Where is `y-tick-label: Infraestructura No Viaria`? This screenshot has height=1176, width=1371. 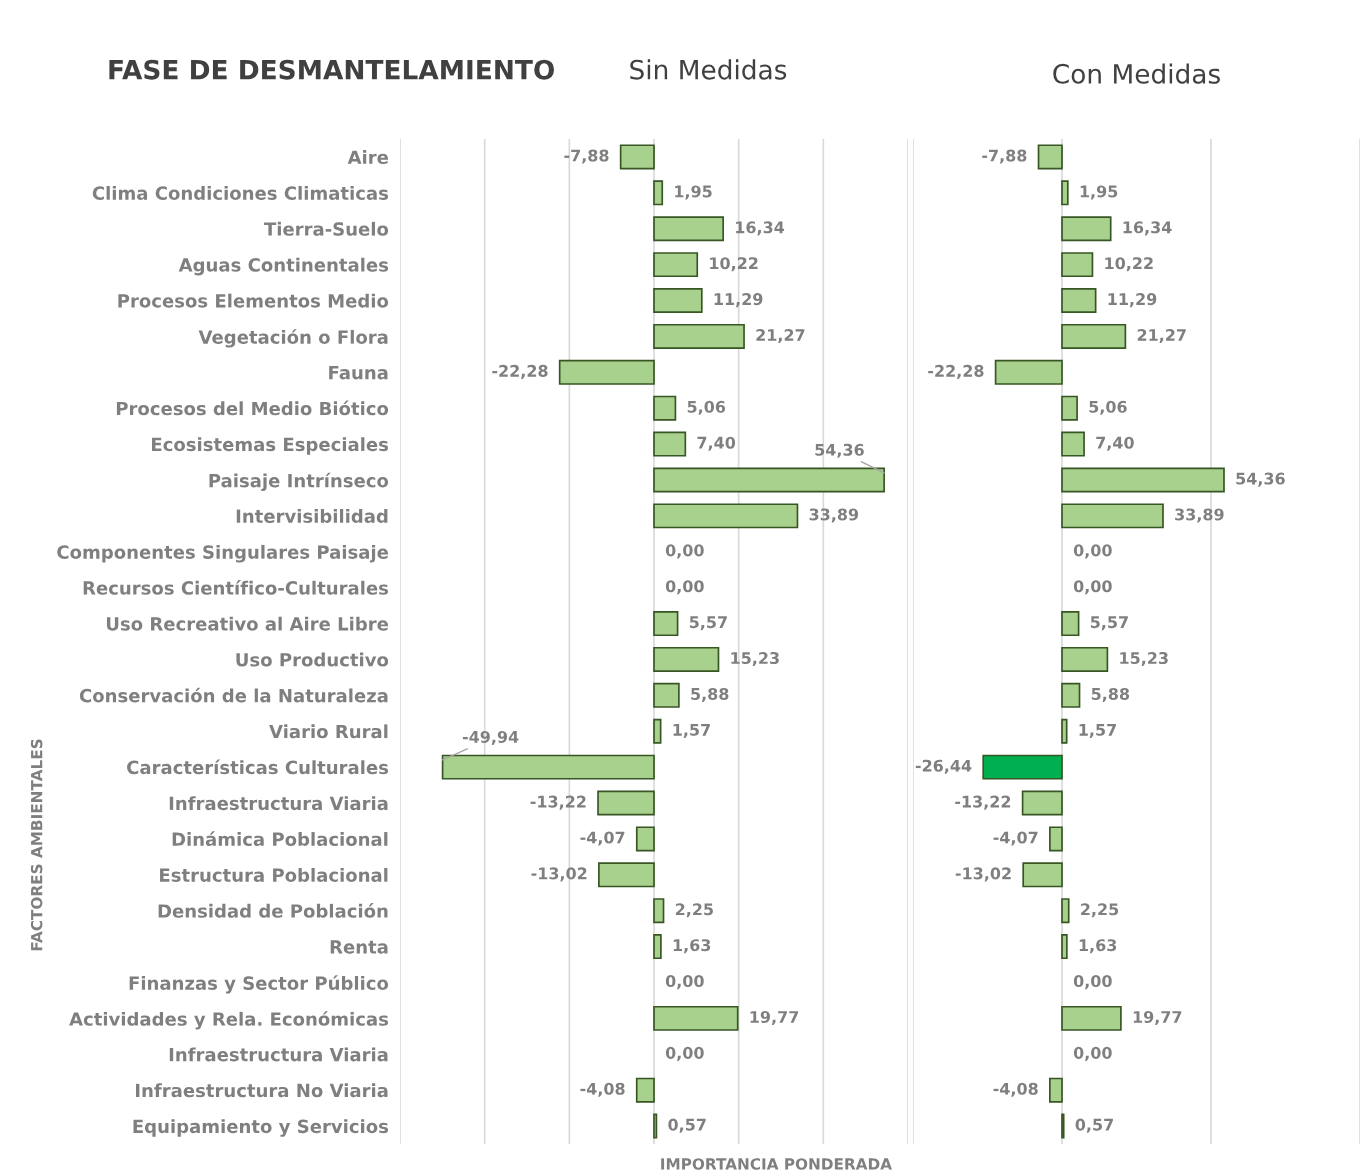 y-tick-label: Infraestructura No Viaria is located at coordinates (261, 1090).